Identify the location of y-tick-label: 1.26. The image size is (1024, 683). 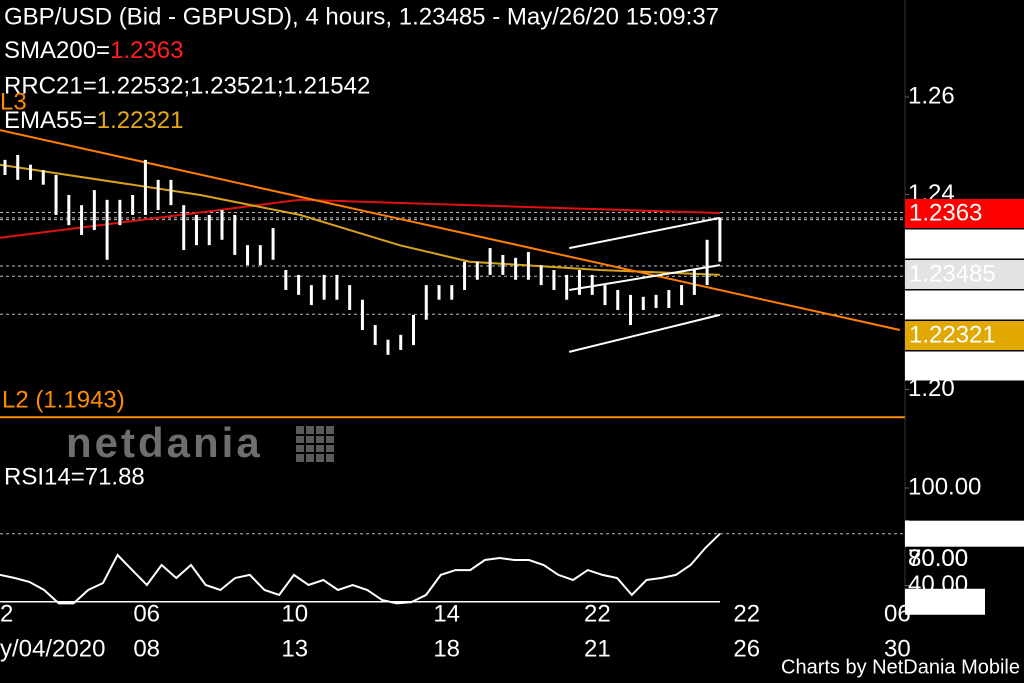
(931, 95).